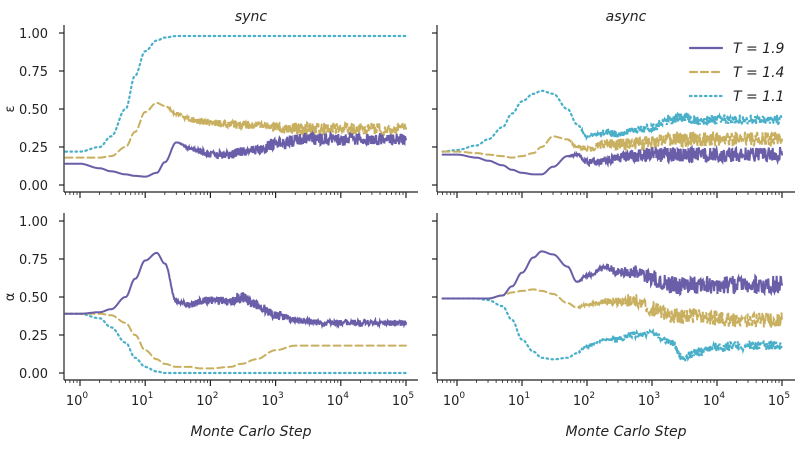 The image size is (800, 454). What do you see at coordinates (10, 297) in the screenshot?
I see `y-axis-label: α` at bounding box center [10, 297].